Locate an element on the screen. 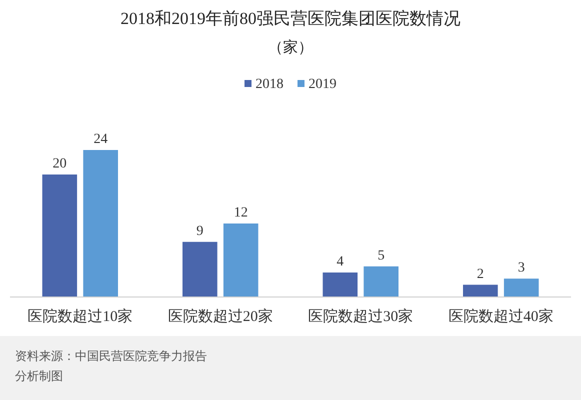 This screenshot has width=581, height=400. x-tick-label: 医院数超过20家 is located at coordinates (220, 316).